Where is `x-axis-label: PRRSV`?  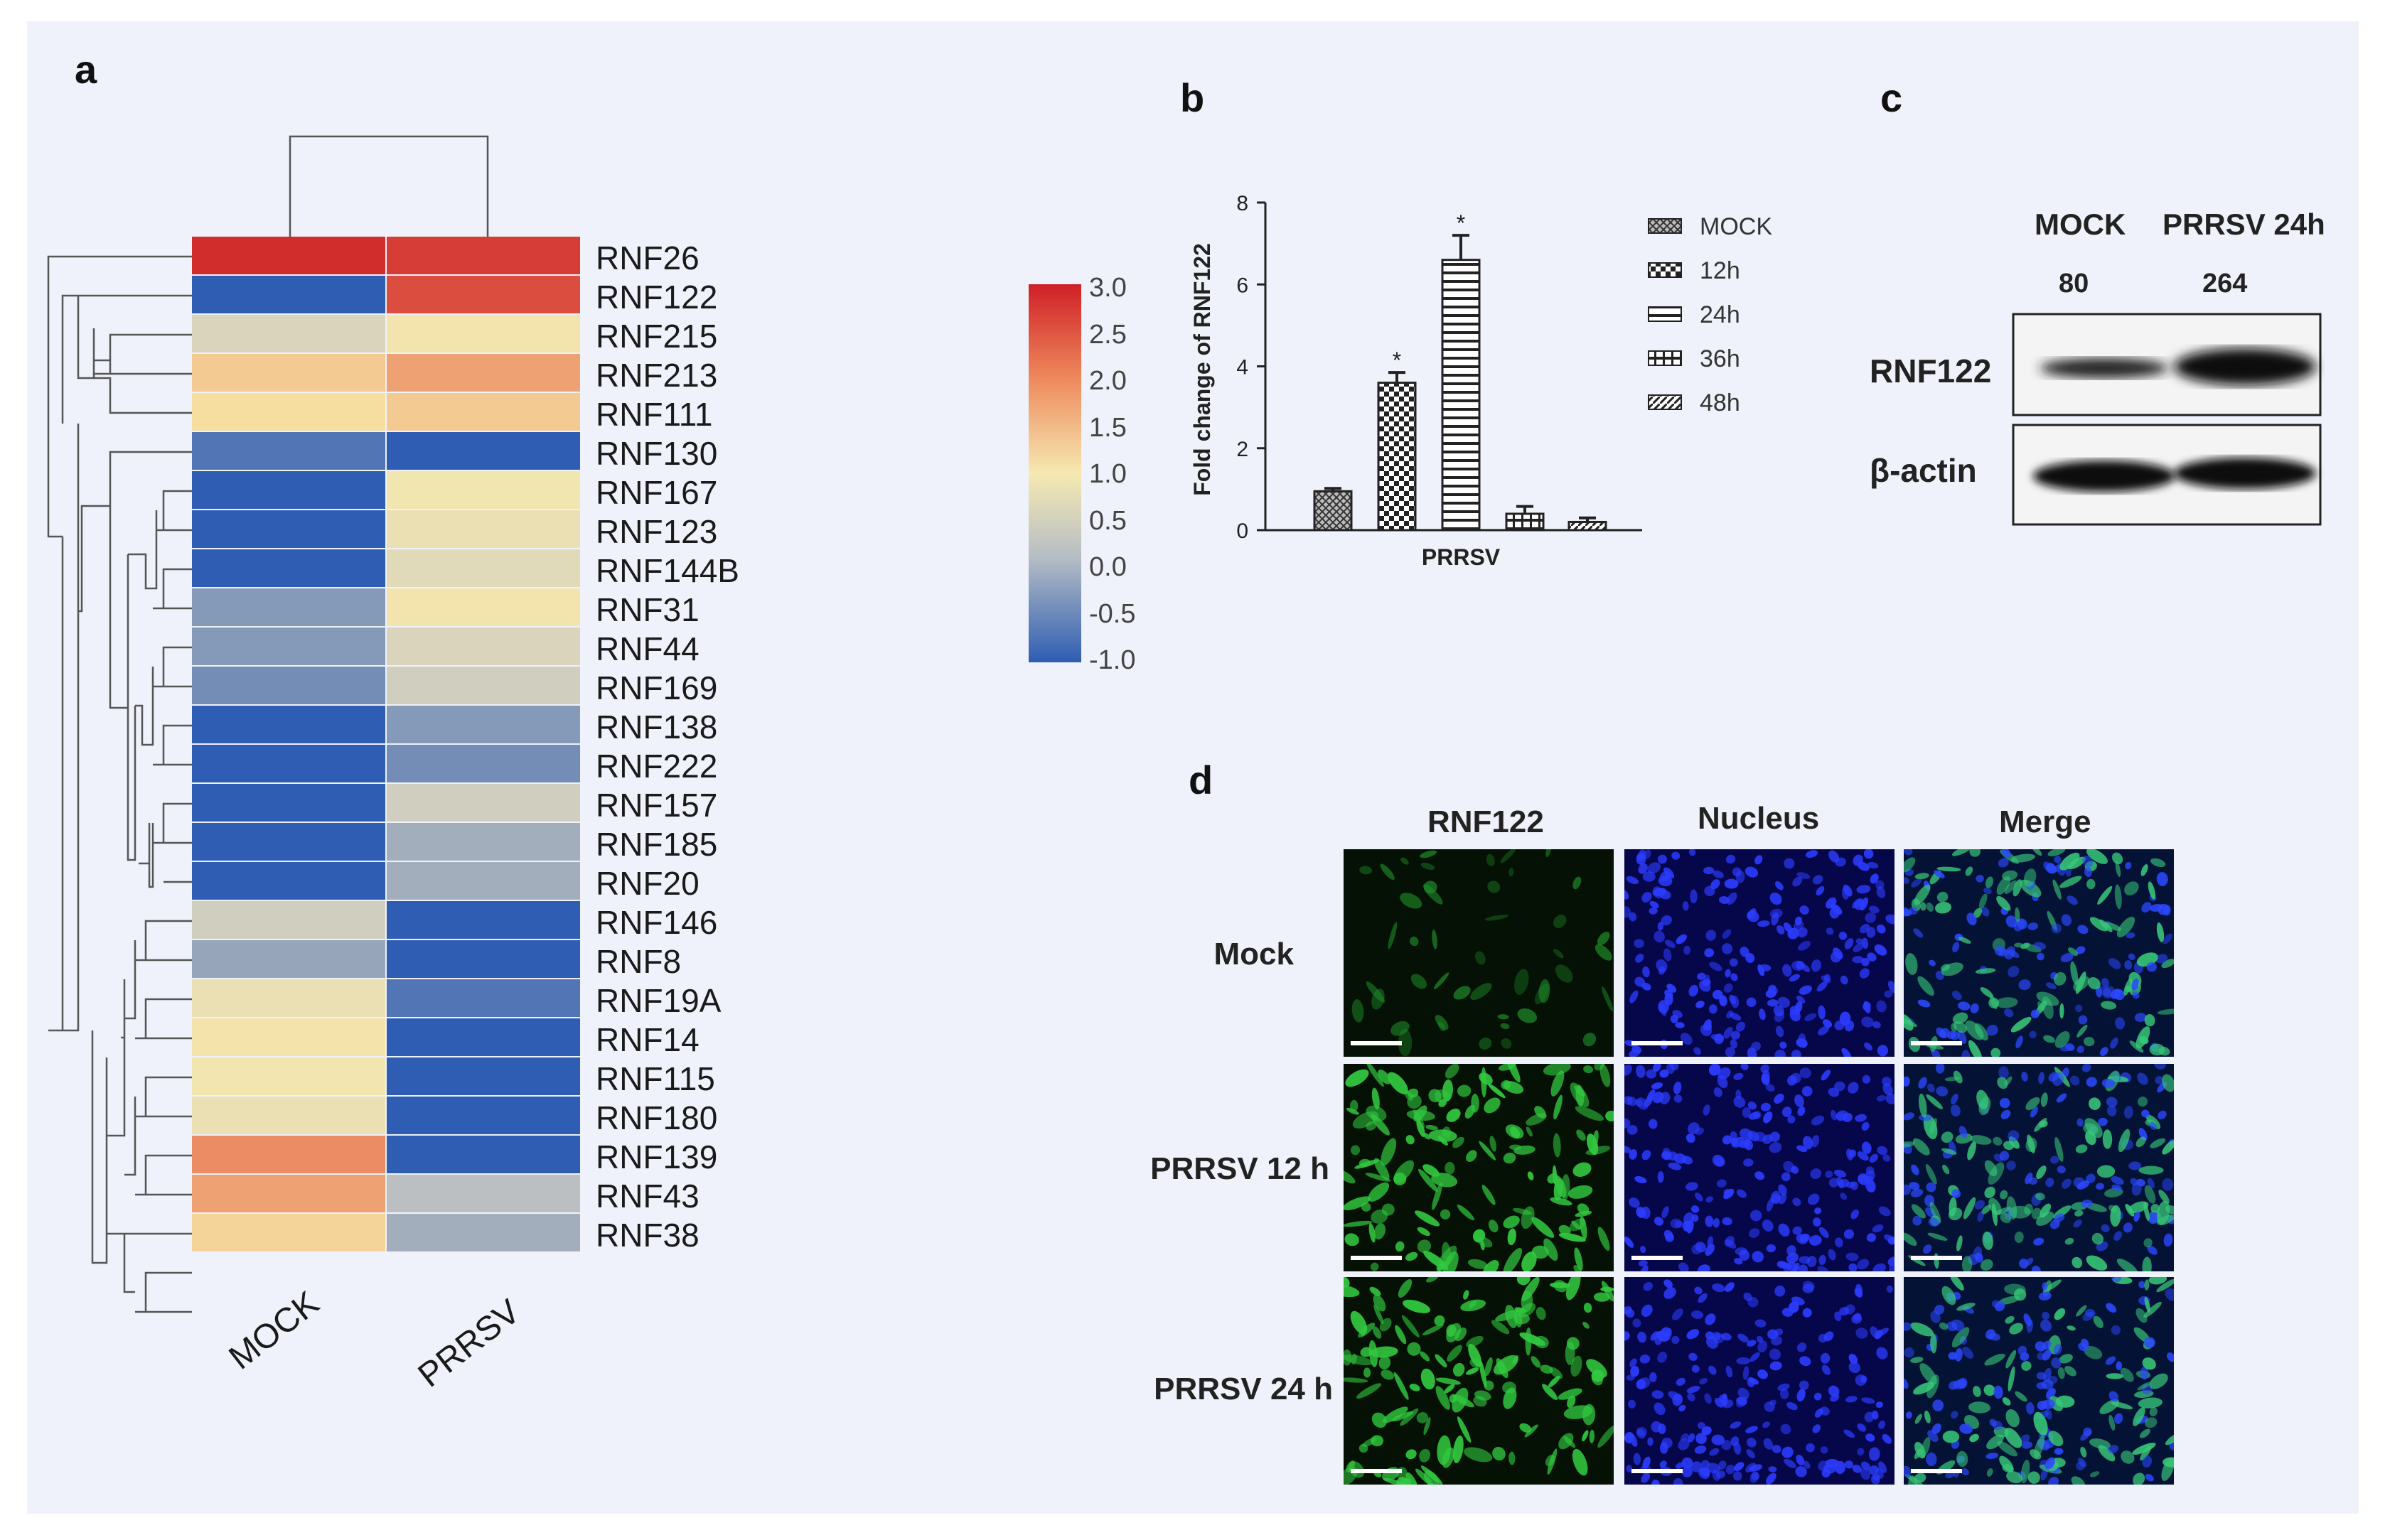 x-axis-label: PRRSV is located at coordinates (1461, 557).